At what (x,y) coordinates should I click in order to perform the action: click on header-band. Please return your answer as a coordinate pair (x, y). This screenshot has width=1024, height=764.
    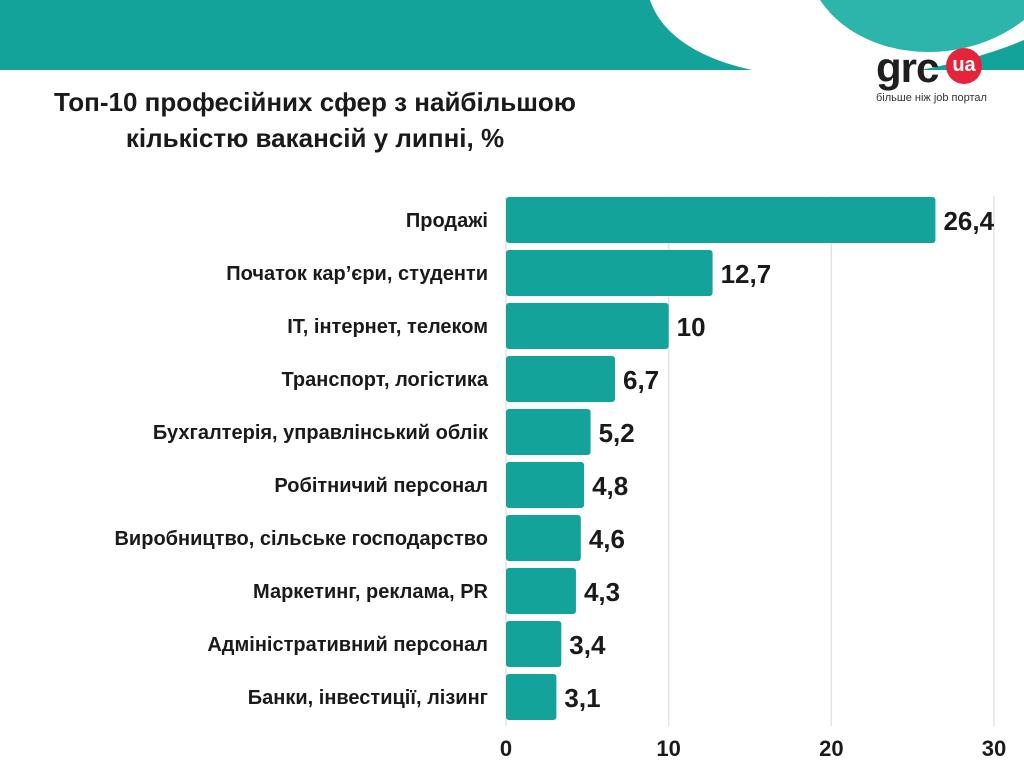
    Looking at the image, I should click on (512, 35).